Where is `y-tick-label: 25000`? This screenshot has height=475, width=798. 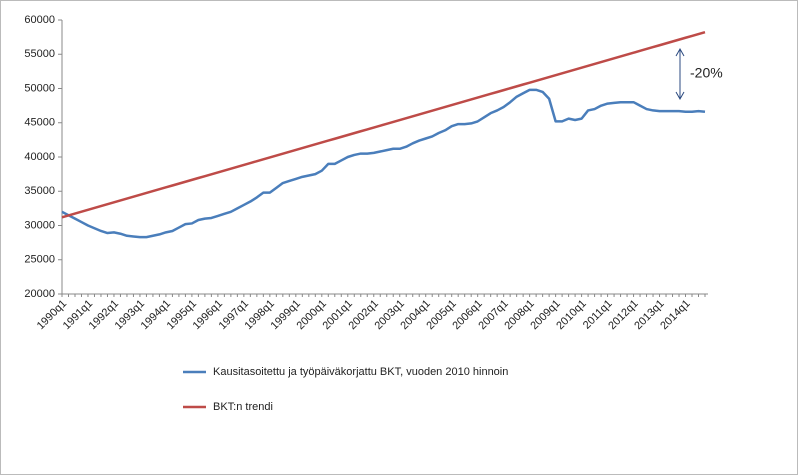 y-tick-label: 25000 is located at coordinates (39, 260).